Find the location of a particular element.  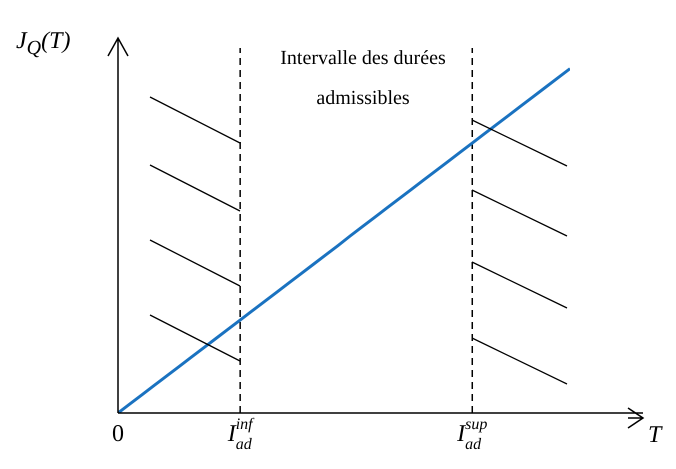

annotation: Intervalle des durées admissibles is located at coordinates (363, 78).